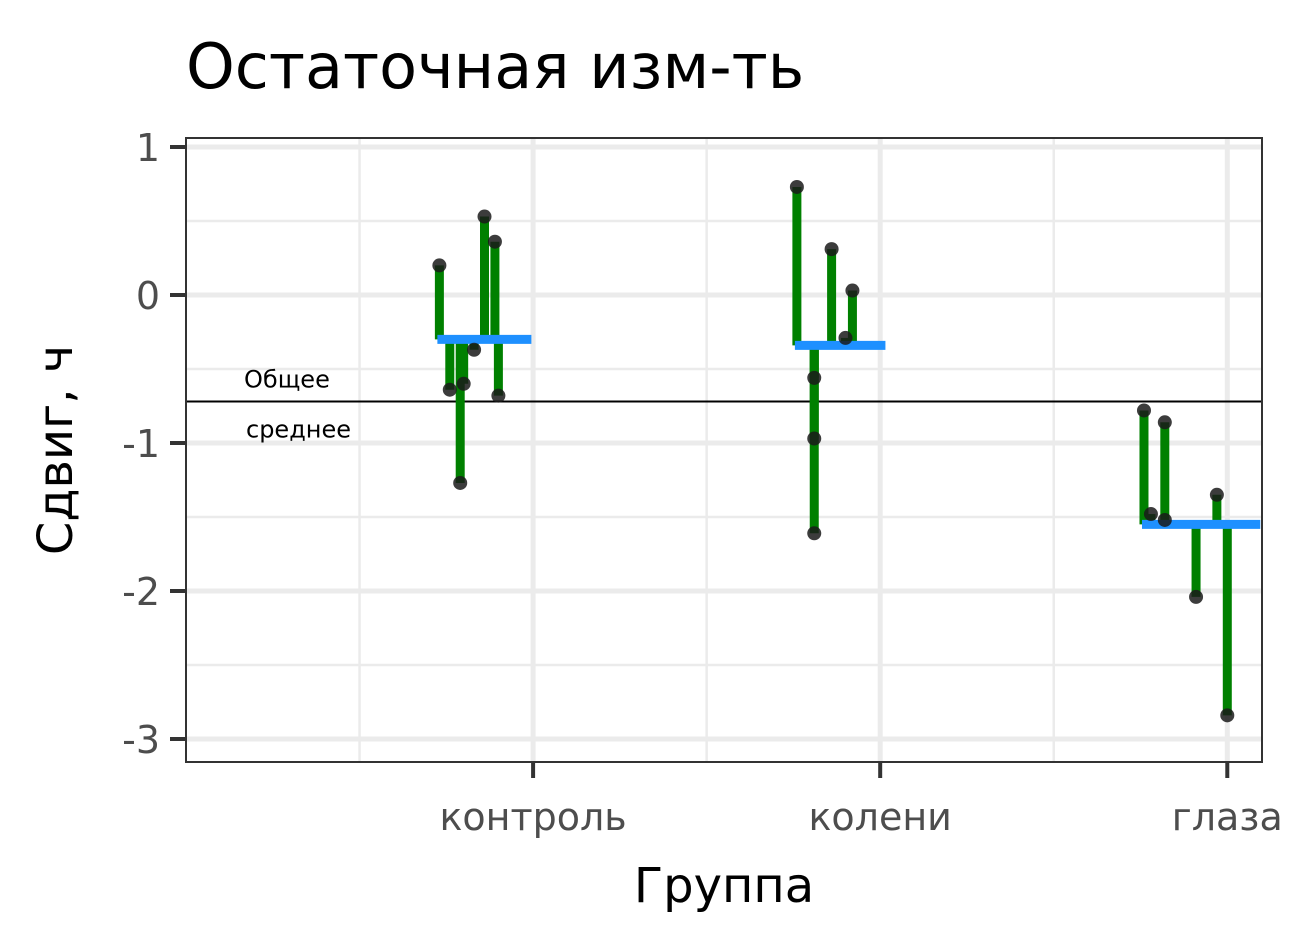  Describe the element at coordinates (148, 148) in the screenshot. I see `y-tick-label: 1` at that location.